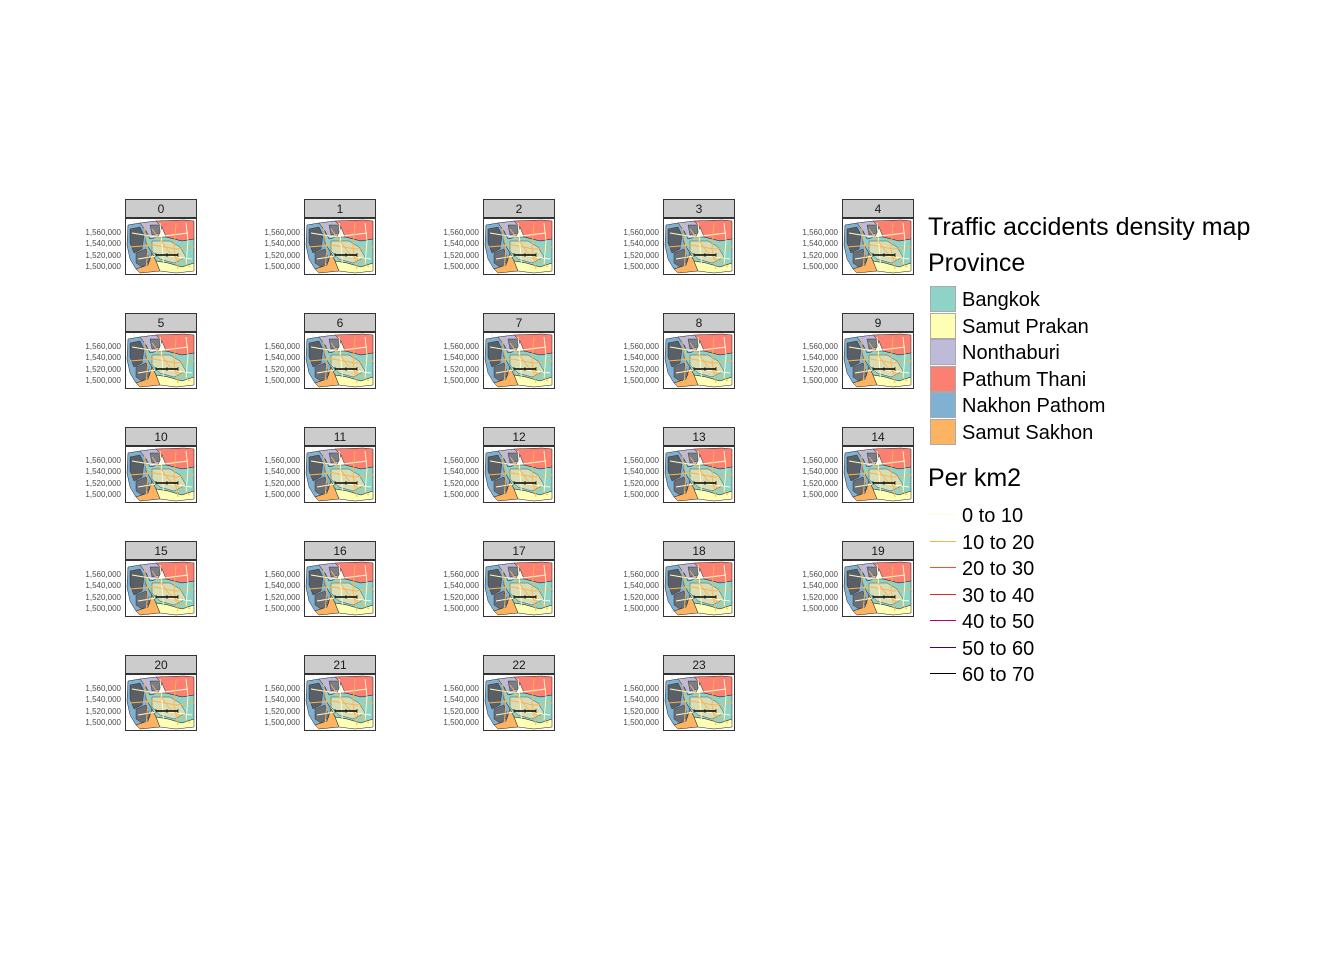  Describe the element at coordinates (519, 664) in the screenshot. I see `facet-strip-label: 22` at that location.